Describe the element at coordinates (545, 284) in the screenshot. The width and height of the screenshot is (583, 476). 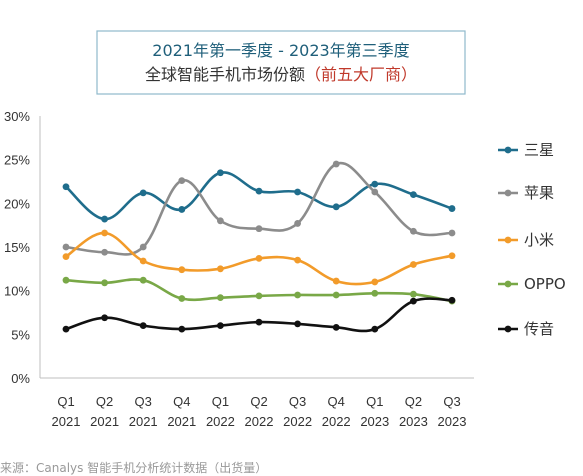
I see `legend-label: OPPO` at that location.